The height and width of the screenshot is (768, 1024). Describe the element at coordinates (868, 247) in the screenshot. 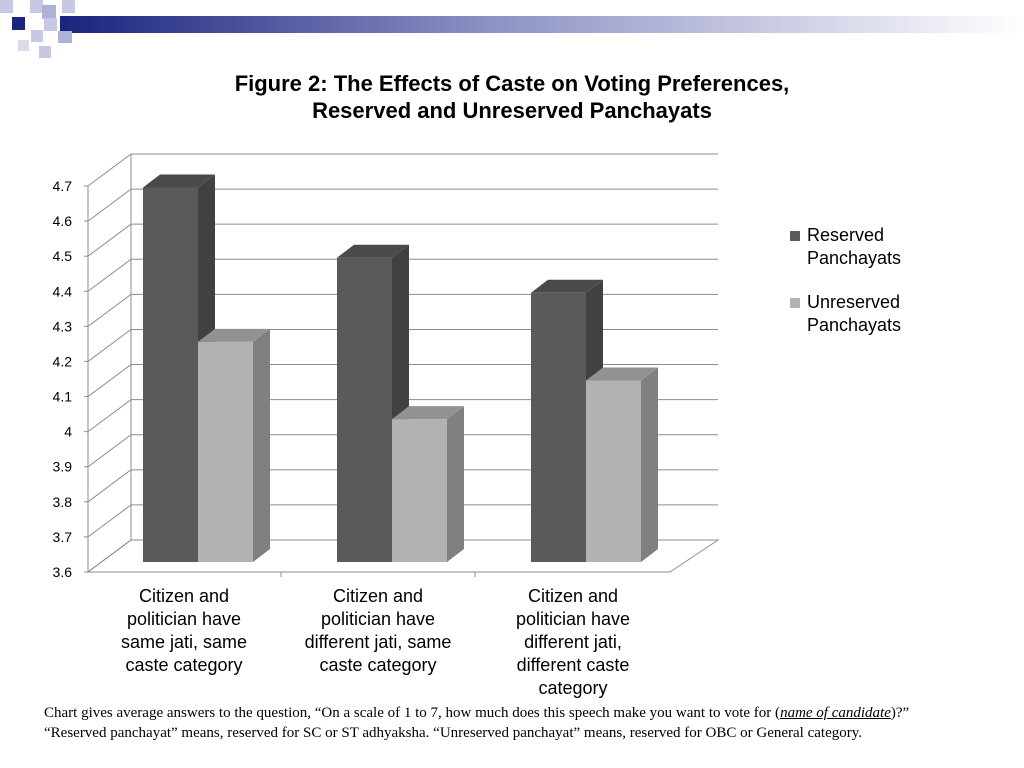

I see `legend-item-reserved: Reserved Panchayats` at that location.